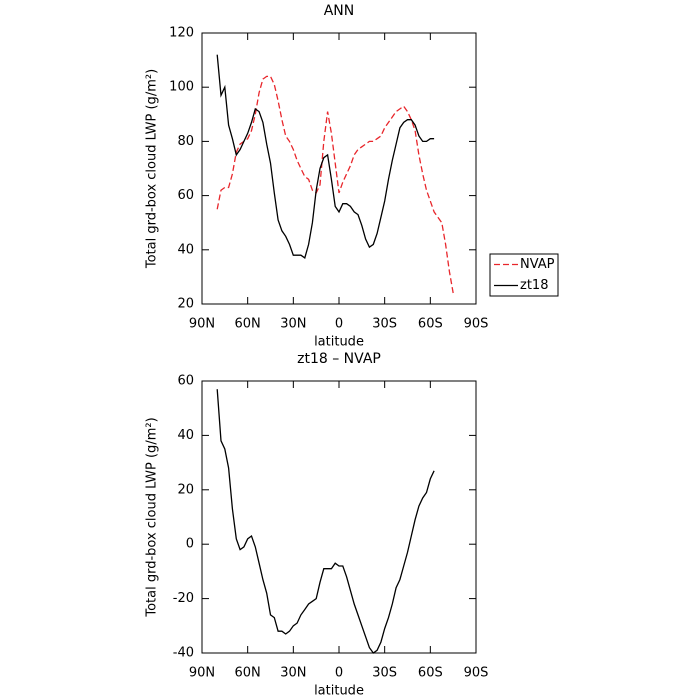 Image resolution: width=700 pixels, height=700 pixels. Describe the element at coordinates (185, 141) in the screenshot. I see `y-tick-label: 80` at that location.